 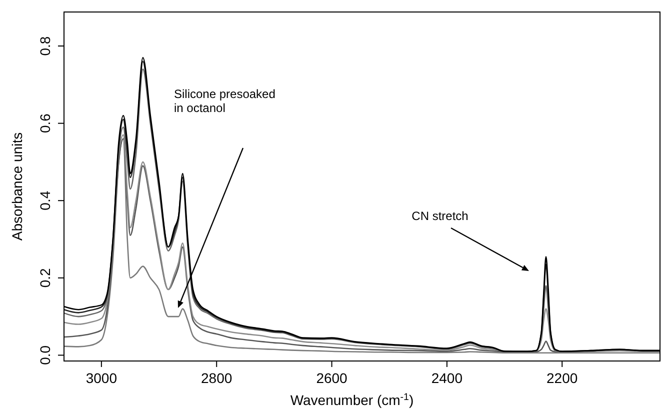 What do you see at coordinates (352, 400) in the screenshot?
I see `x-axis-title: Wavenumber (cm$^{-1}$)` at bounding box center [352, 400].